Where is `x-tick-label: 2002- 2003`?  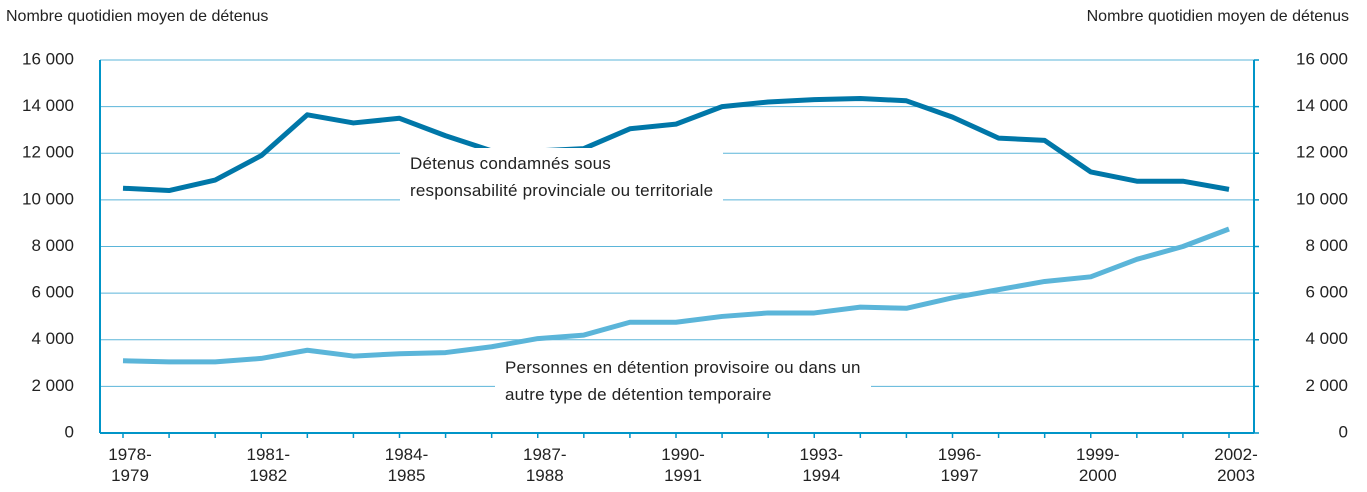
x-tick-label: 2002- 2003 is located at coordinates (1236, 465).